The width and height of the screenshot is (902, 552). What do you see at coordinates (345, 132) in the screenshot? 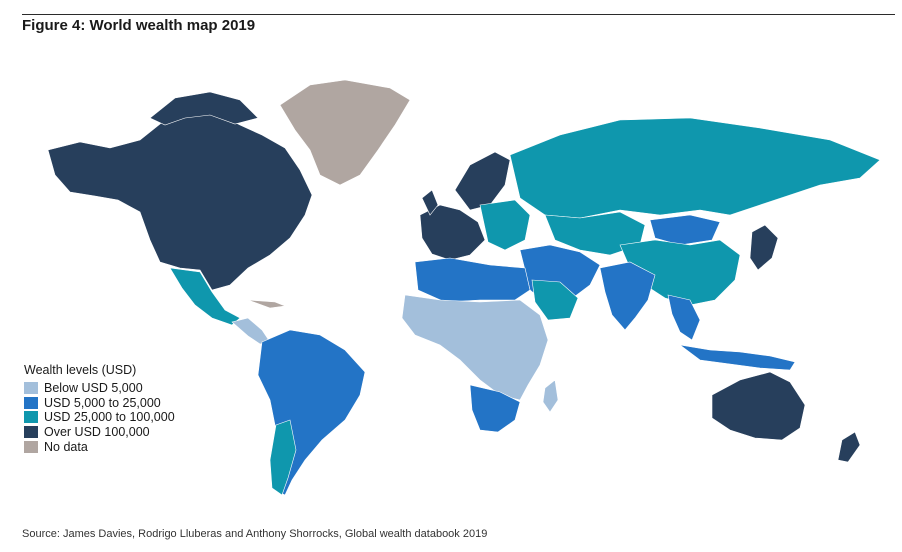
I see `region-greenland` at bounding box center [345, 132].